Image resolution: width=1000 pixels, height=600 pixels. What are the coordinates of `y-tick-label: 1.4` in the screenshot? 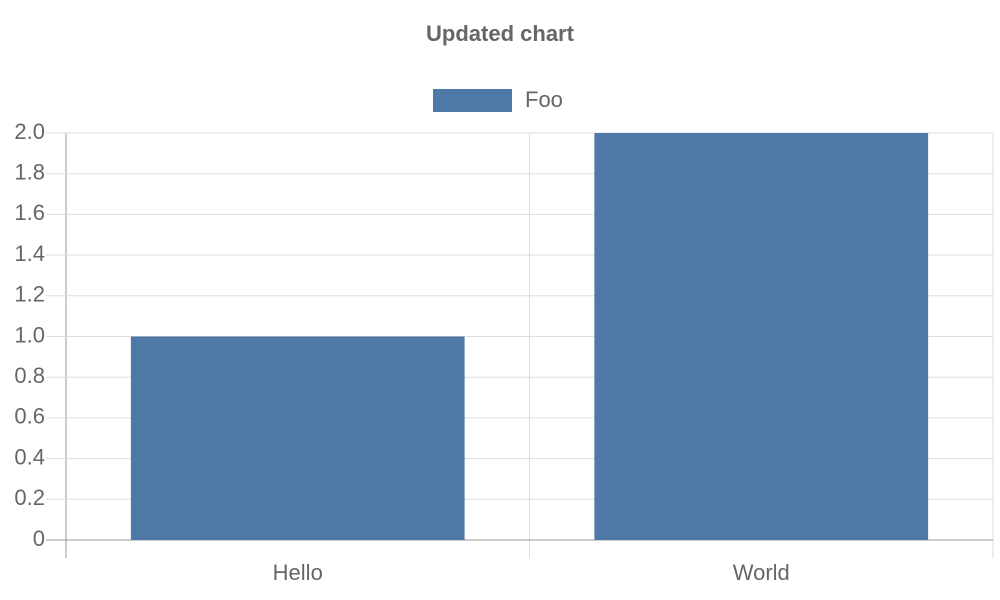 It's located at (29, 253).